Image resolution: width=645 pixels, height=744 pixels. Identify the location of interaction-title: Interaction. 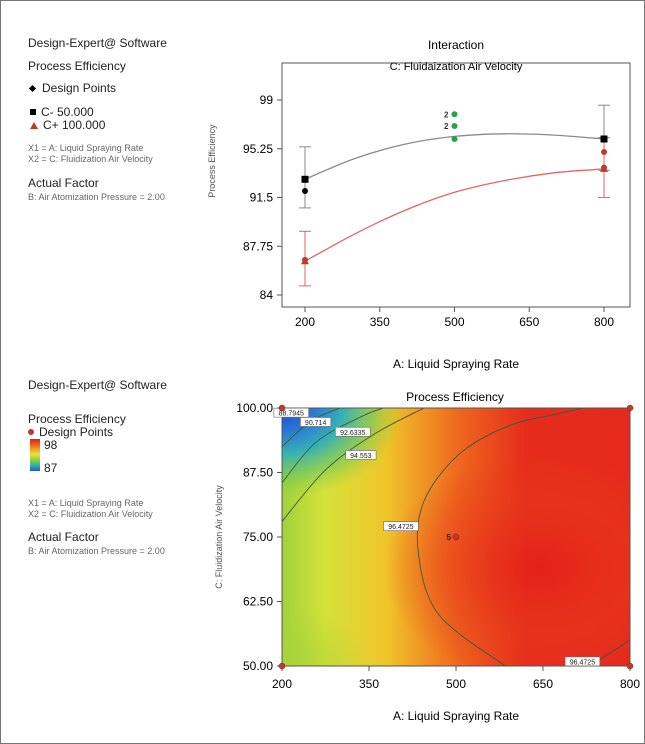
(456, 45).